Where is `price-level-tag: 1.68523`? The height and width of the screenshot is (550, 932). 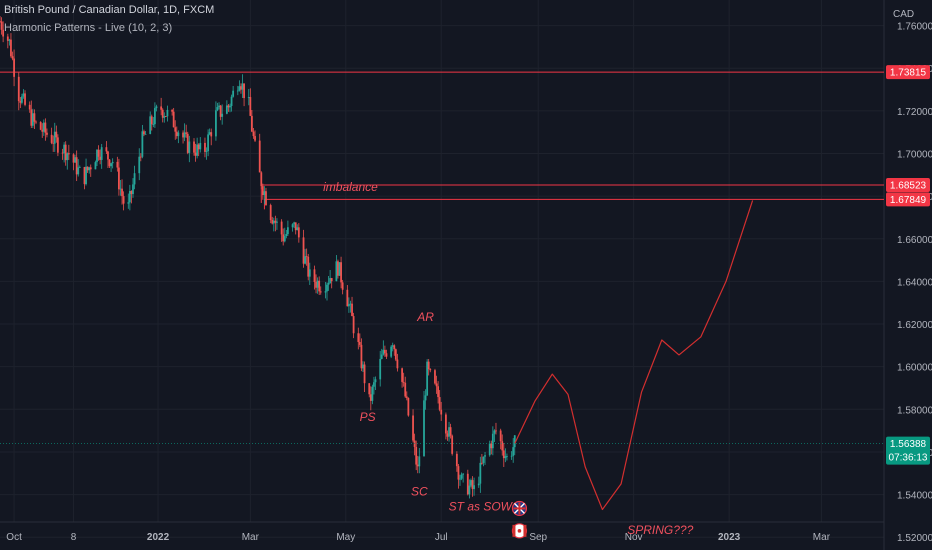
price-level-tag: 1.68523 is located at coordinates (908, 185).